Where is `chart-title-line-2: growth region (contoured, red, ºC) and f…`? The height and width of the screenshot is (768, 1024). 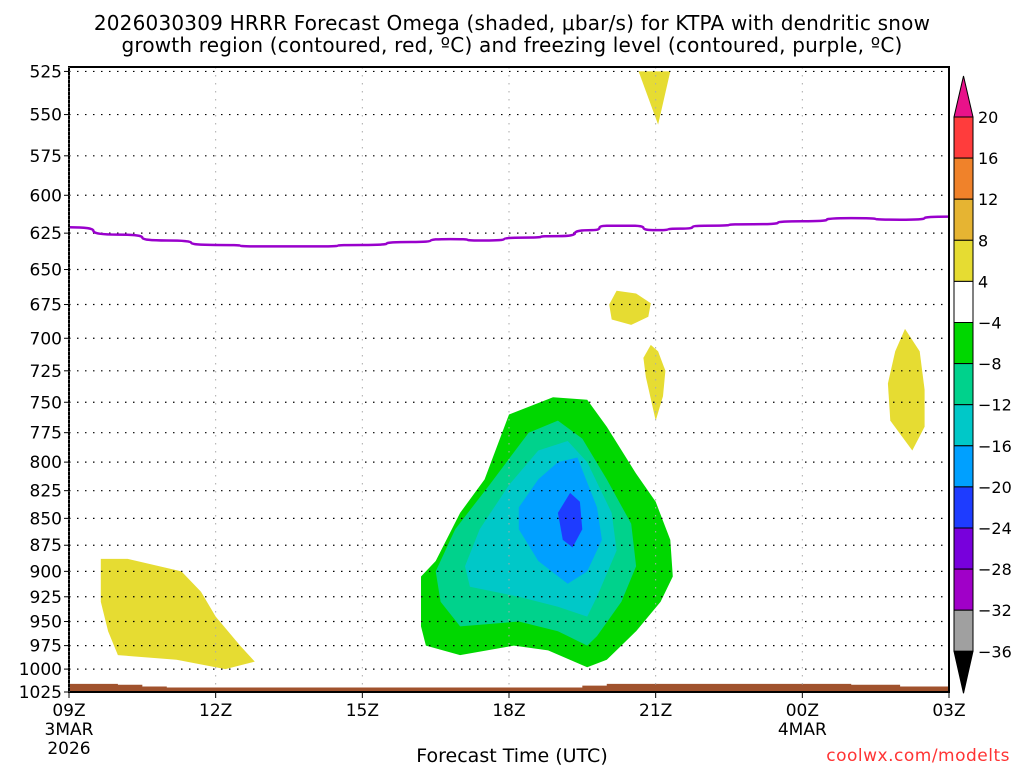 chart-title-line-2: growth region (contoured, red, ºC) and f… is located at coordinates (512, 45).